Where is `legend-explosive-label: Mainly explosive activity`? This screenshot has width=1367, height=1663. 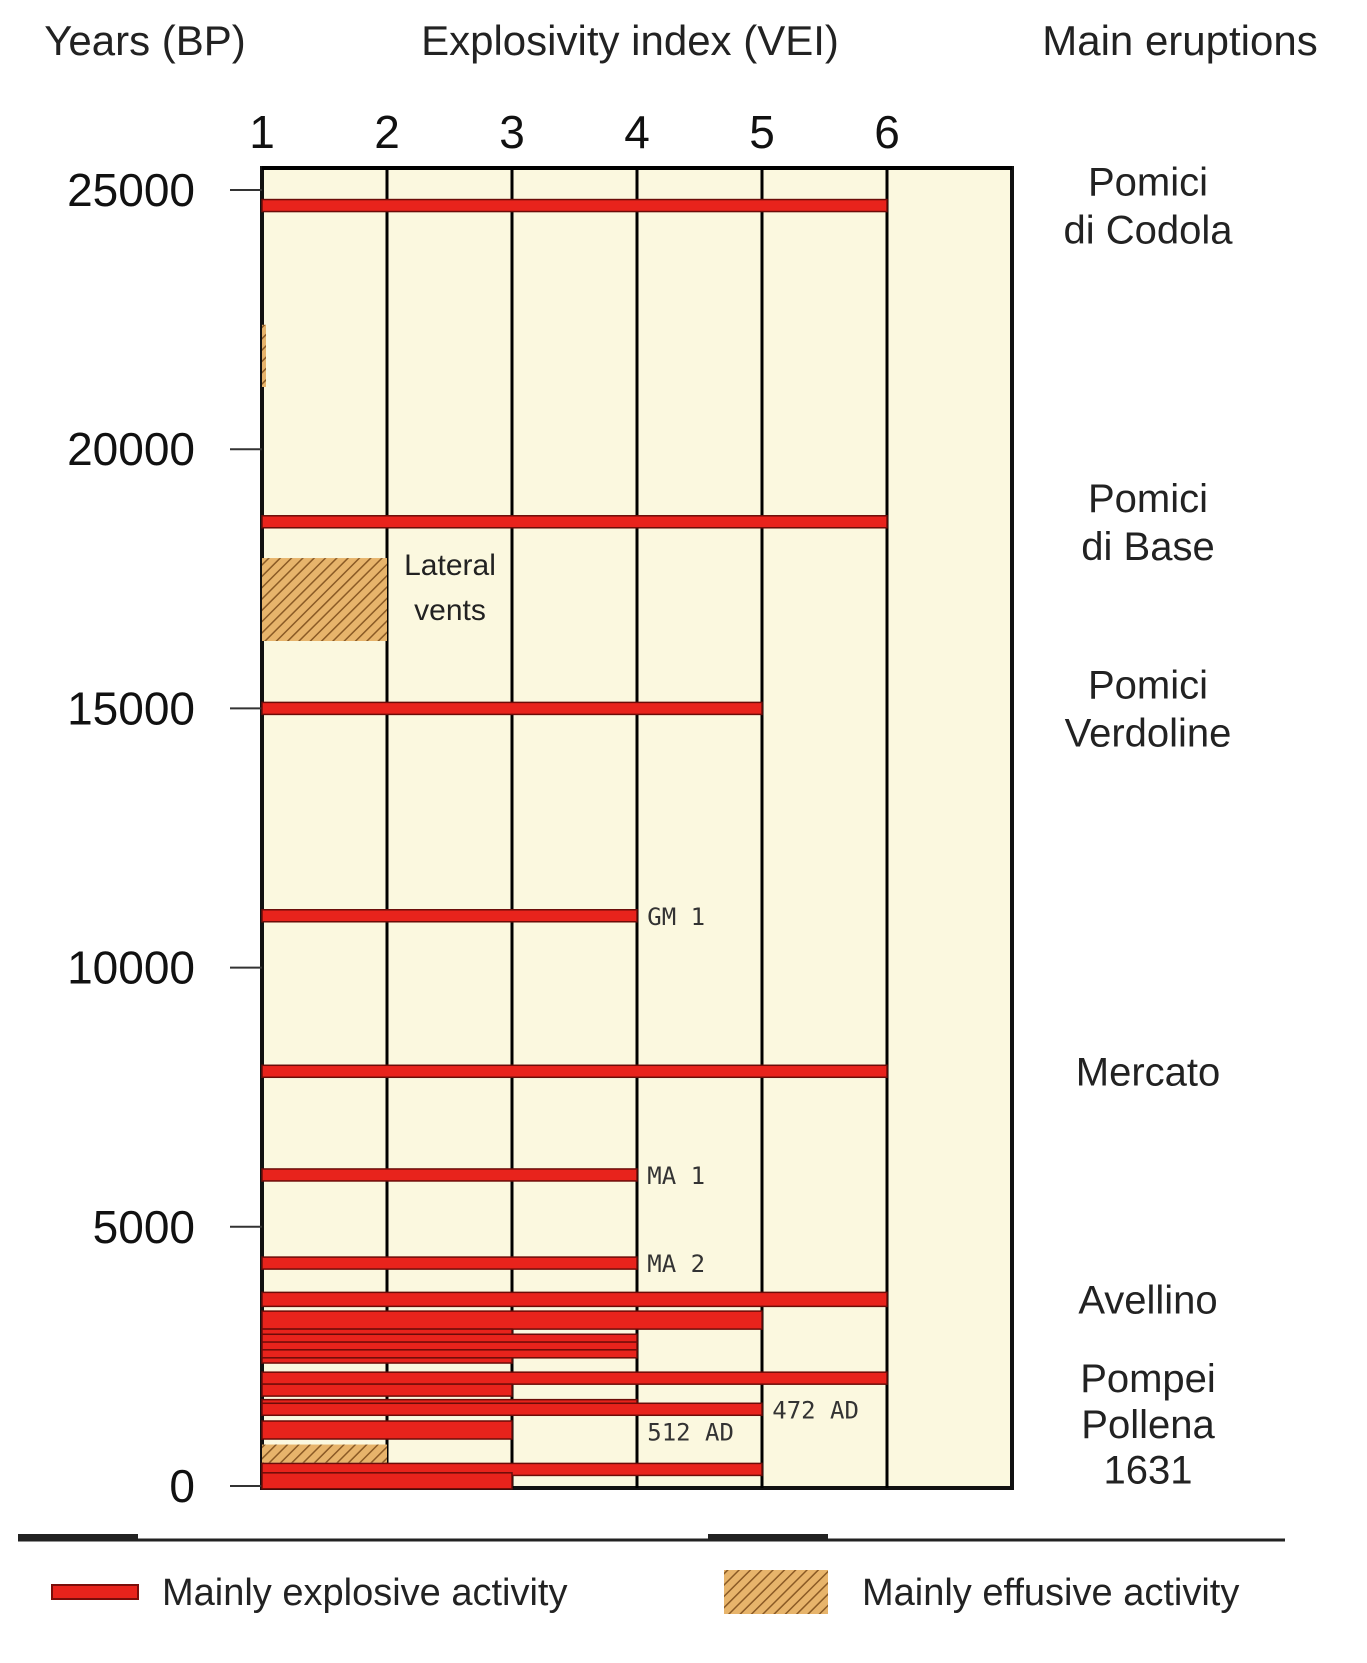
legend-explosive-label: Mainly explosive activity is located at coordinates (364, 1593).